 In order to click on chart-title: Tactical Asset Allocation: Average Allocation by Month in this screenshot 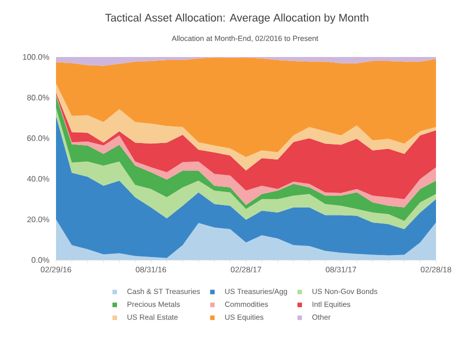, I will do `click(236, 19)`.